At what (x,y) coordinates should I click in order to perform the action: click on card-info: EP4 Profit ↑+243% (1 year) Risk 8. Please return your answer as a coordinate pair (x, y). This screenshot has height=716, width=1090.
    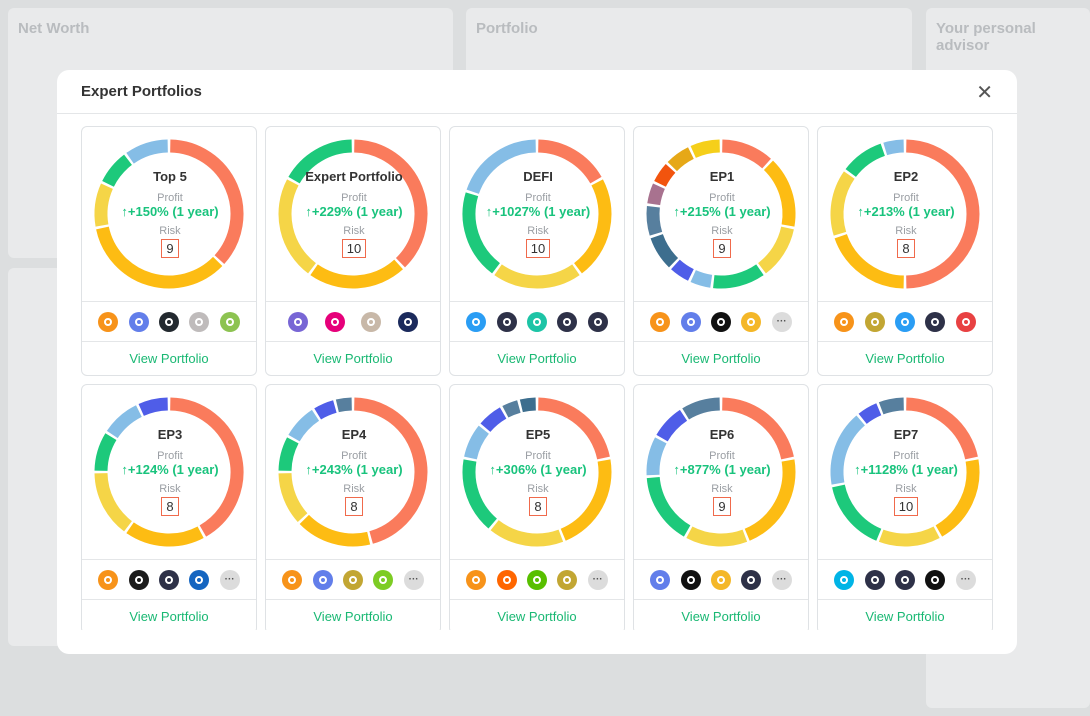
    Looking at the image, I should click on (354, 471).